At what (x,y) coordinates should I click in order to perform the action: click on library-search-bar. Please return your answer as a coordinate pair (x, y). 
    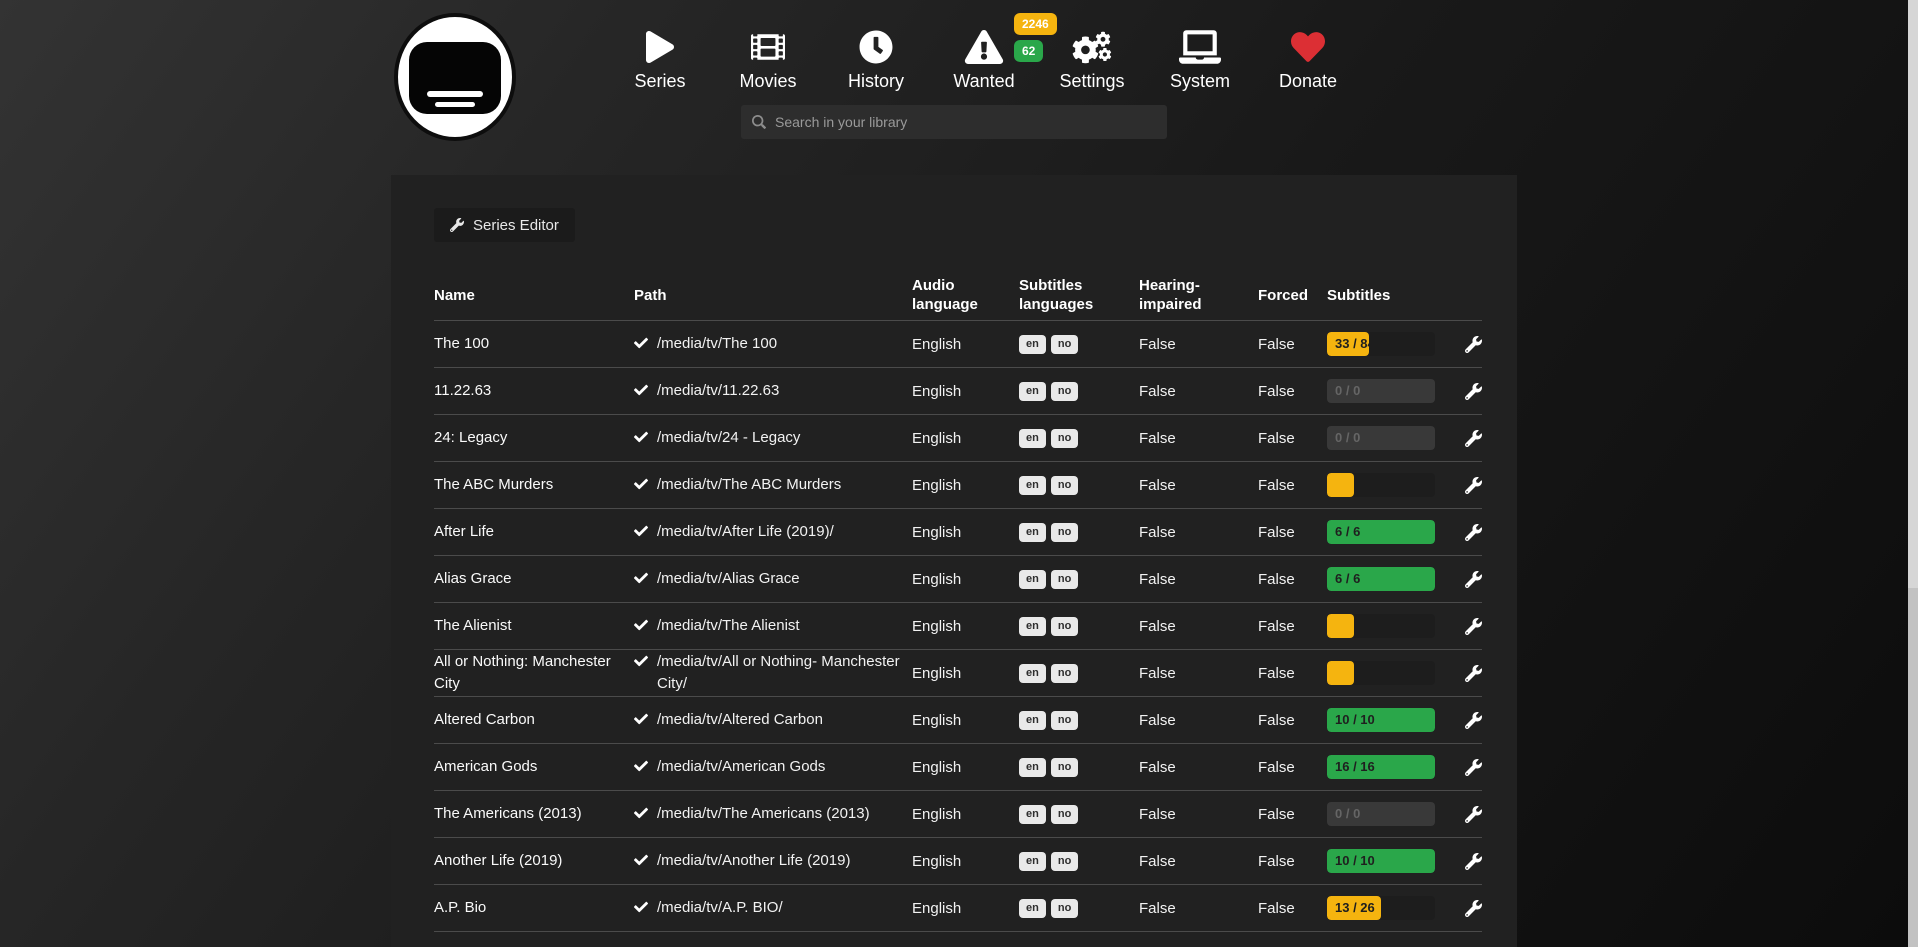
    Looking at the image, I should click on (954, 122).